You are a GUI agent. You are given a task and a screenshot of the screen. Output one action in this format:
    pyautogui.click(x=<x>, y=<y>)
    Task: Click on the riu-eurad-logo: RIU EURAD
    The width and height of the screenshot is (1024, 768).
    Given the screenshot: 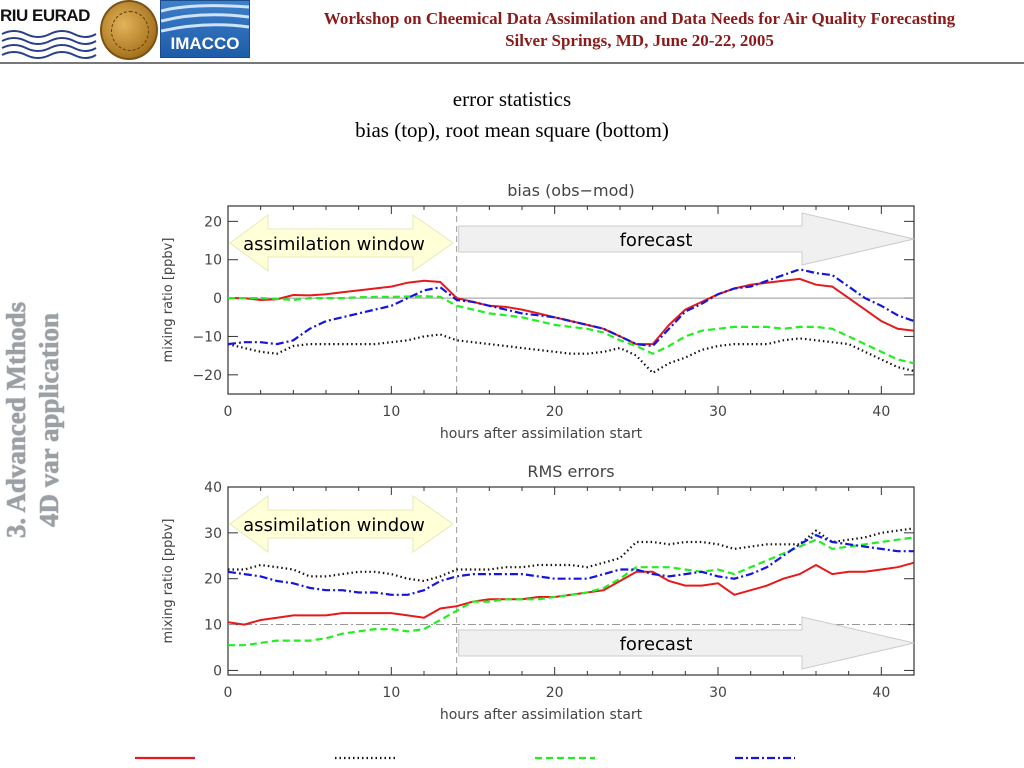 What is the action you would take?
    pyautogui.click(x=49, y=32)
    